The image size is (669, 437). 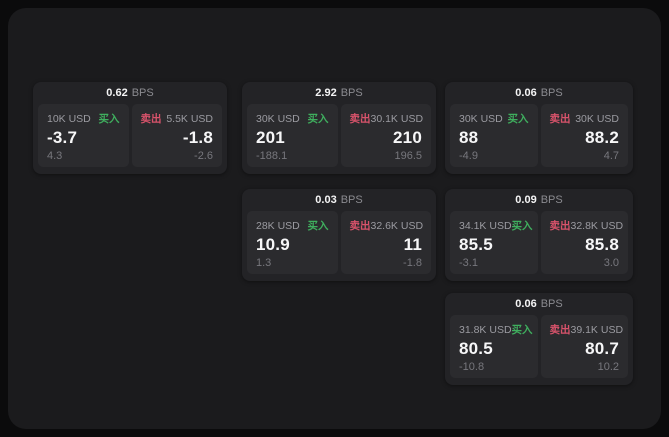 I want to click on quote-panels: 28K USD 买入 10.9 1.3 卖出 32.6K USD 11 -1.8, so click(x=339, y=242).